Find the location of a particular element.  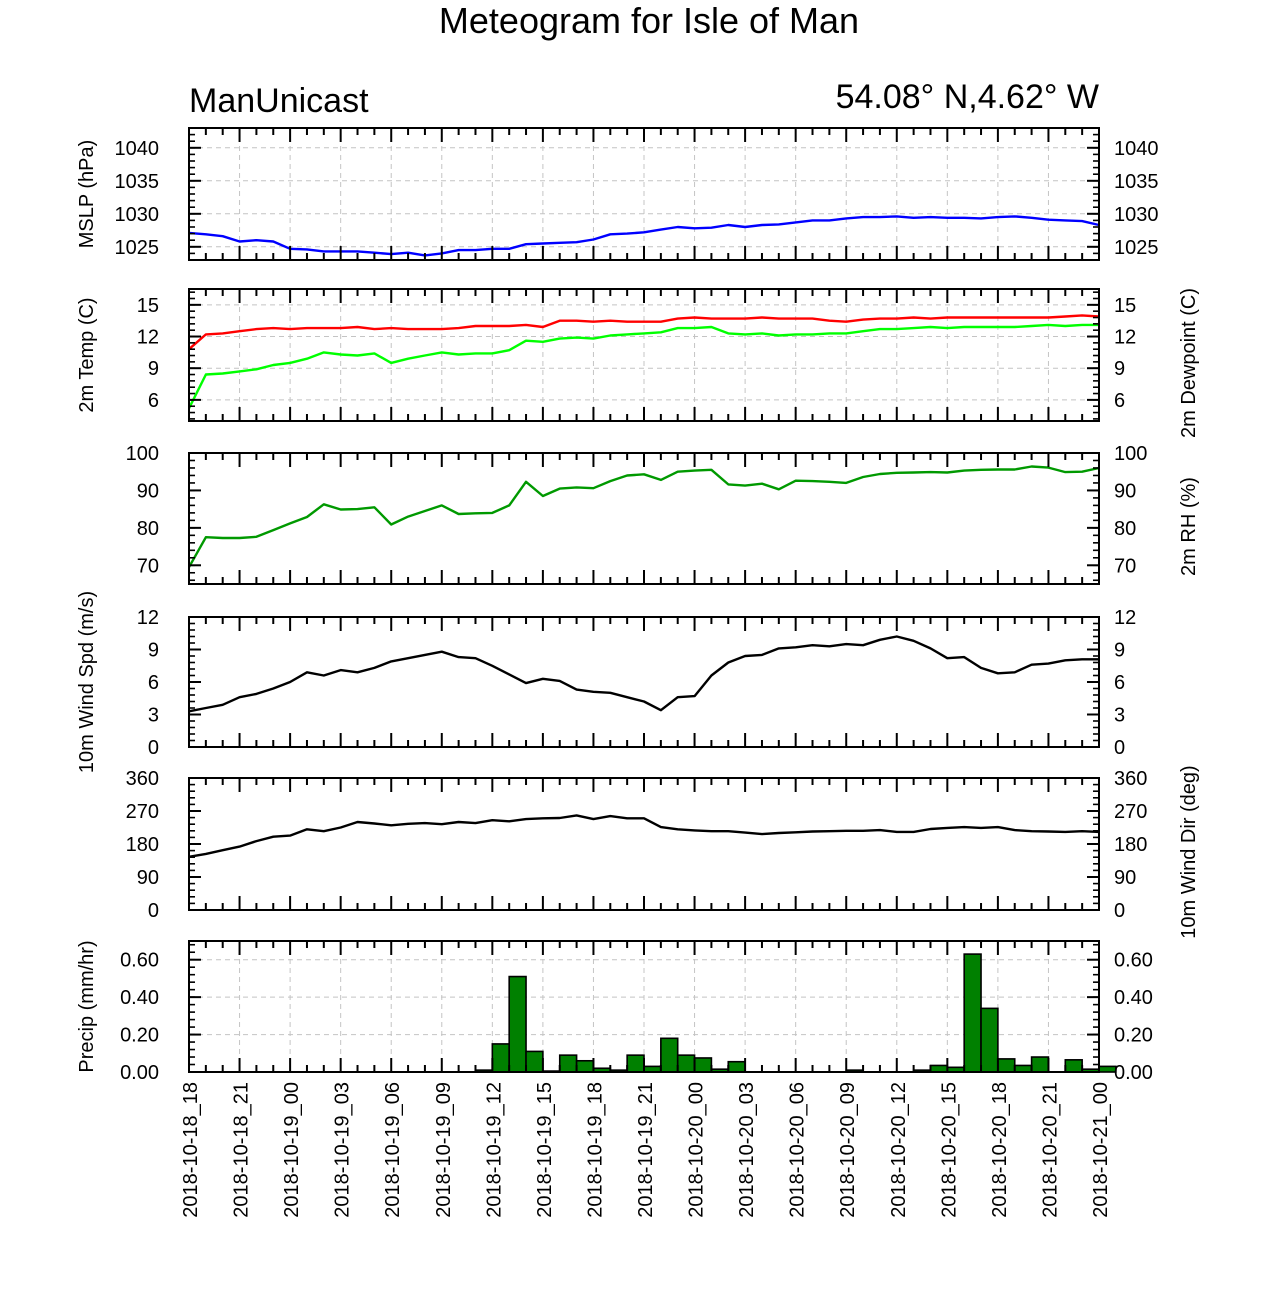

y-axis-label-right: 2m Dewpoint (C) is located at coordinates (1189, 363).